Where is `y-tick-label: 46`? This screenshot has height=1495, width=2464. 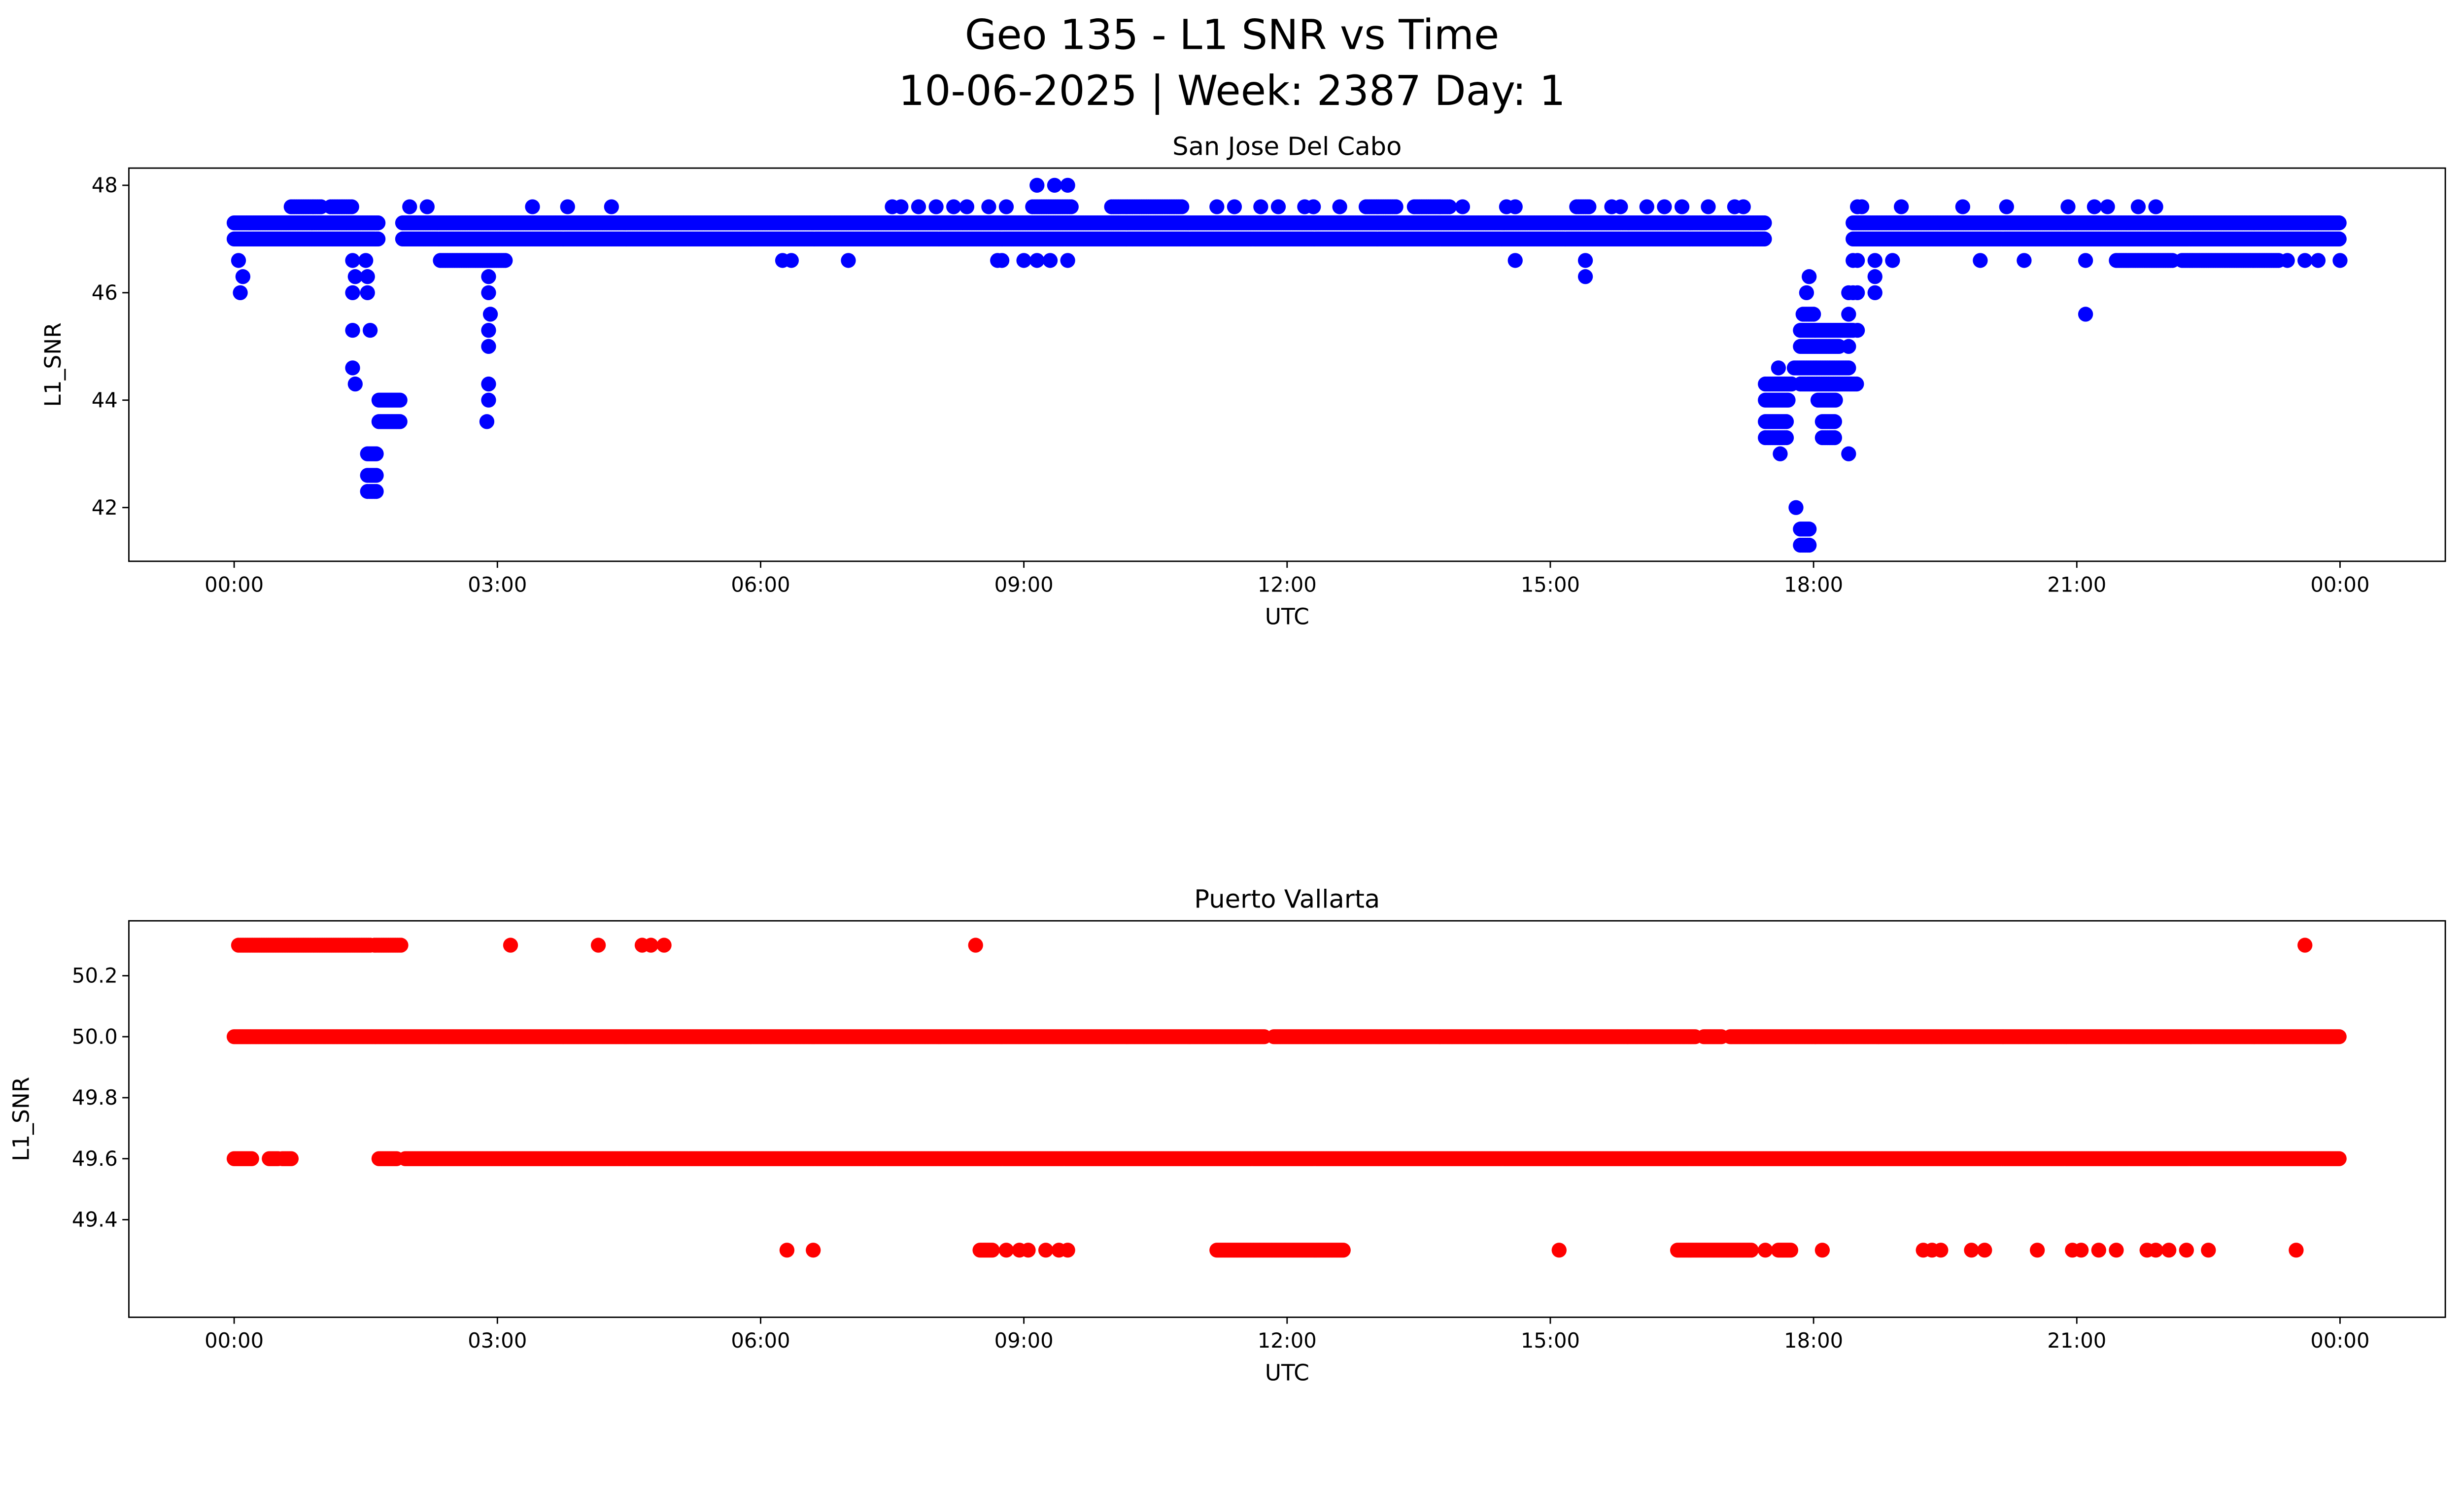 y-tick-label: 46 is located at coordinates (105, 292).